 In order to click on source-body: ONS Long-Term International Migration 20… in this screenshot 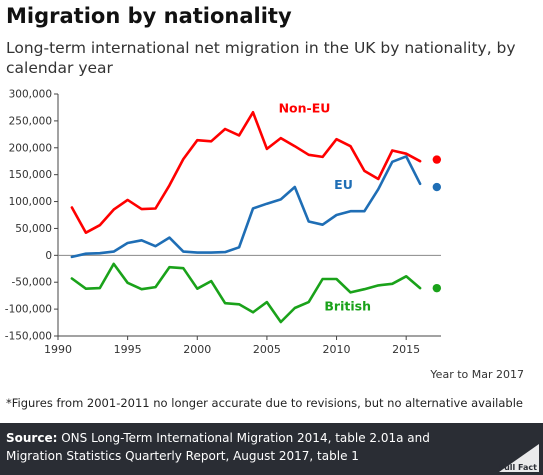, I will do `click(218, 447)`.